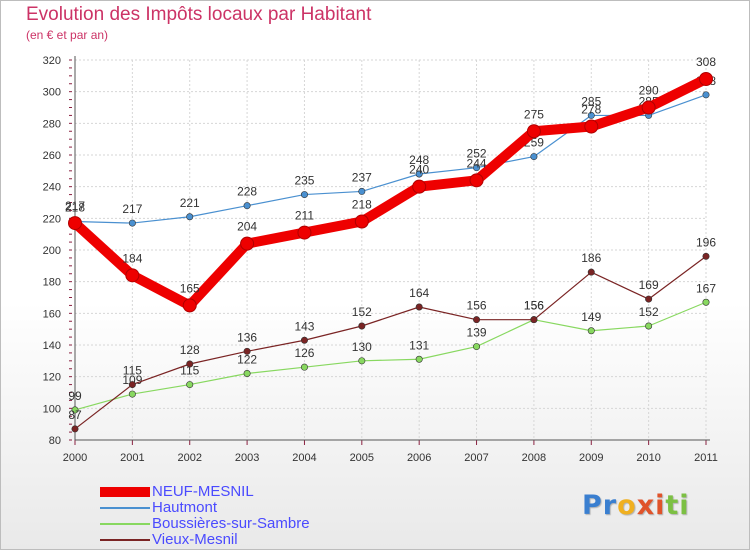 The height and width of the screenshot is (550, 750). I want to click on x-tick-label: 2006, so click(419, 458).